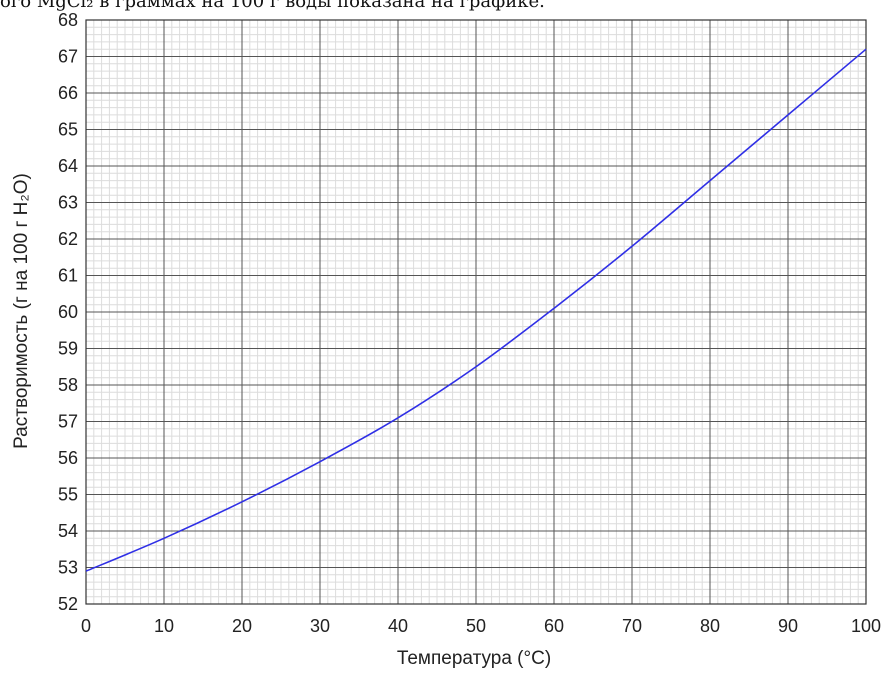  I want to click on y-tick-label: 57, so click(68, 422).